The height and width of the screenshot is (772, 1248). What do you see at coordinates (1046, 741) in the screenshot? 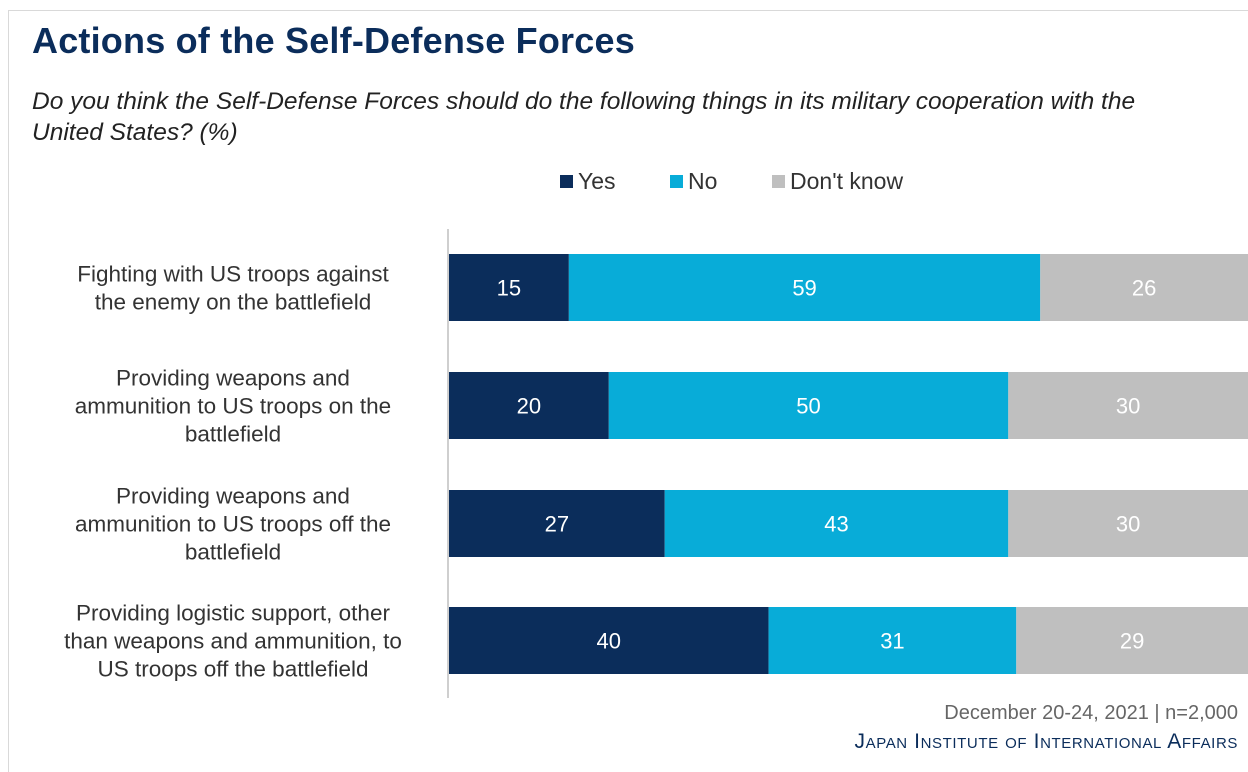
I see `brand-name: Japan Institute of International Affairs` at bounding box center [1046, 741].